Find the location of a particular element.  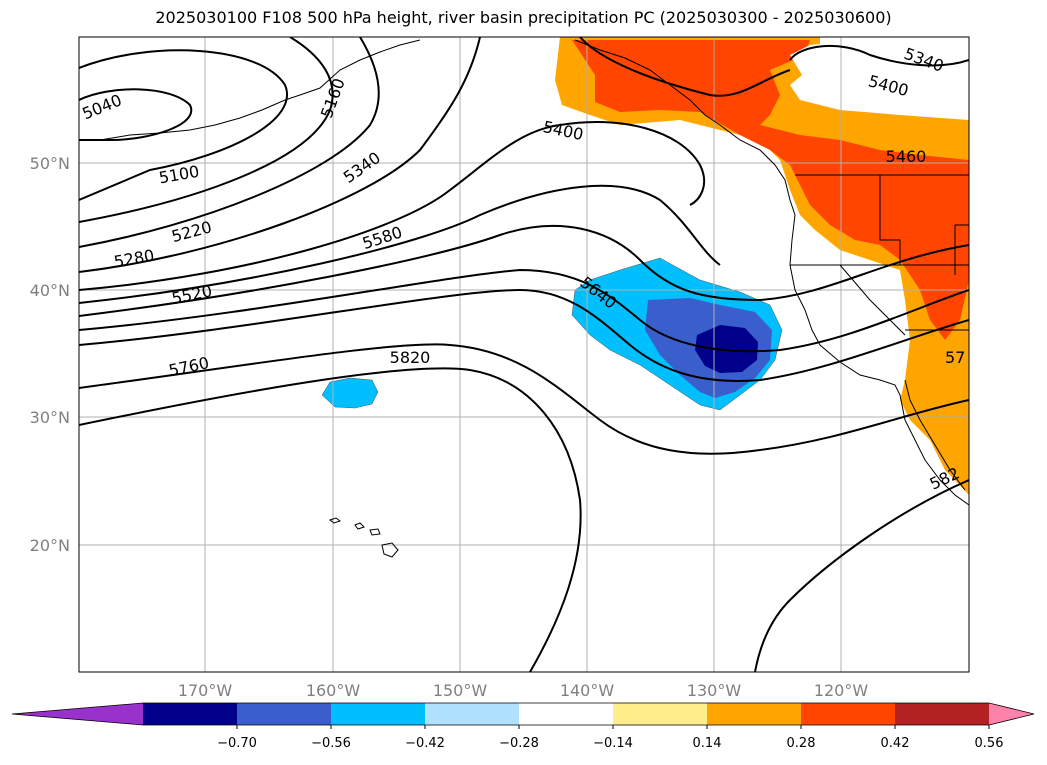

colorbar-tick-label: −0.28 is located at coordinates (519, 743).